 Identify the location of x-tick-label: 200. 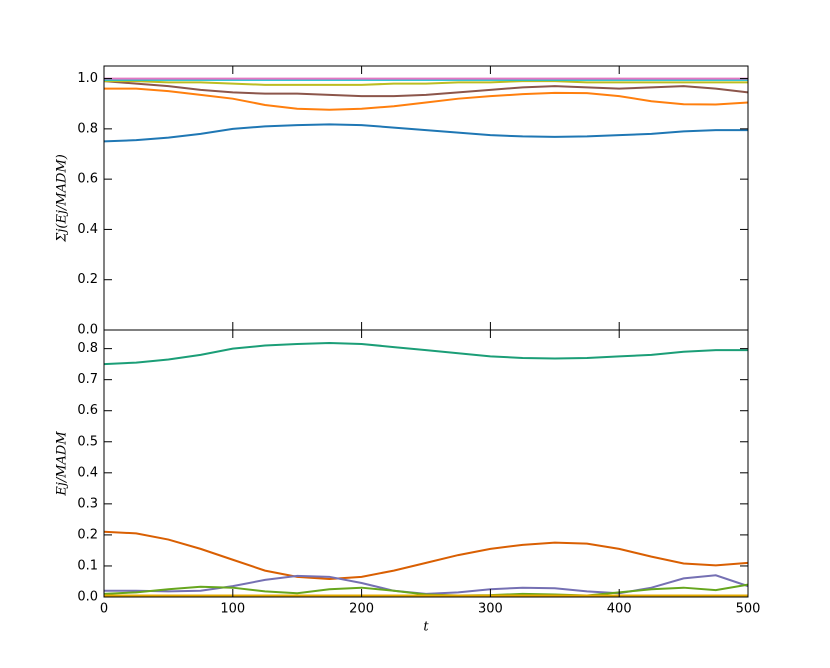
(361, 609).